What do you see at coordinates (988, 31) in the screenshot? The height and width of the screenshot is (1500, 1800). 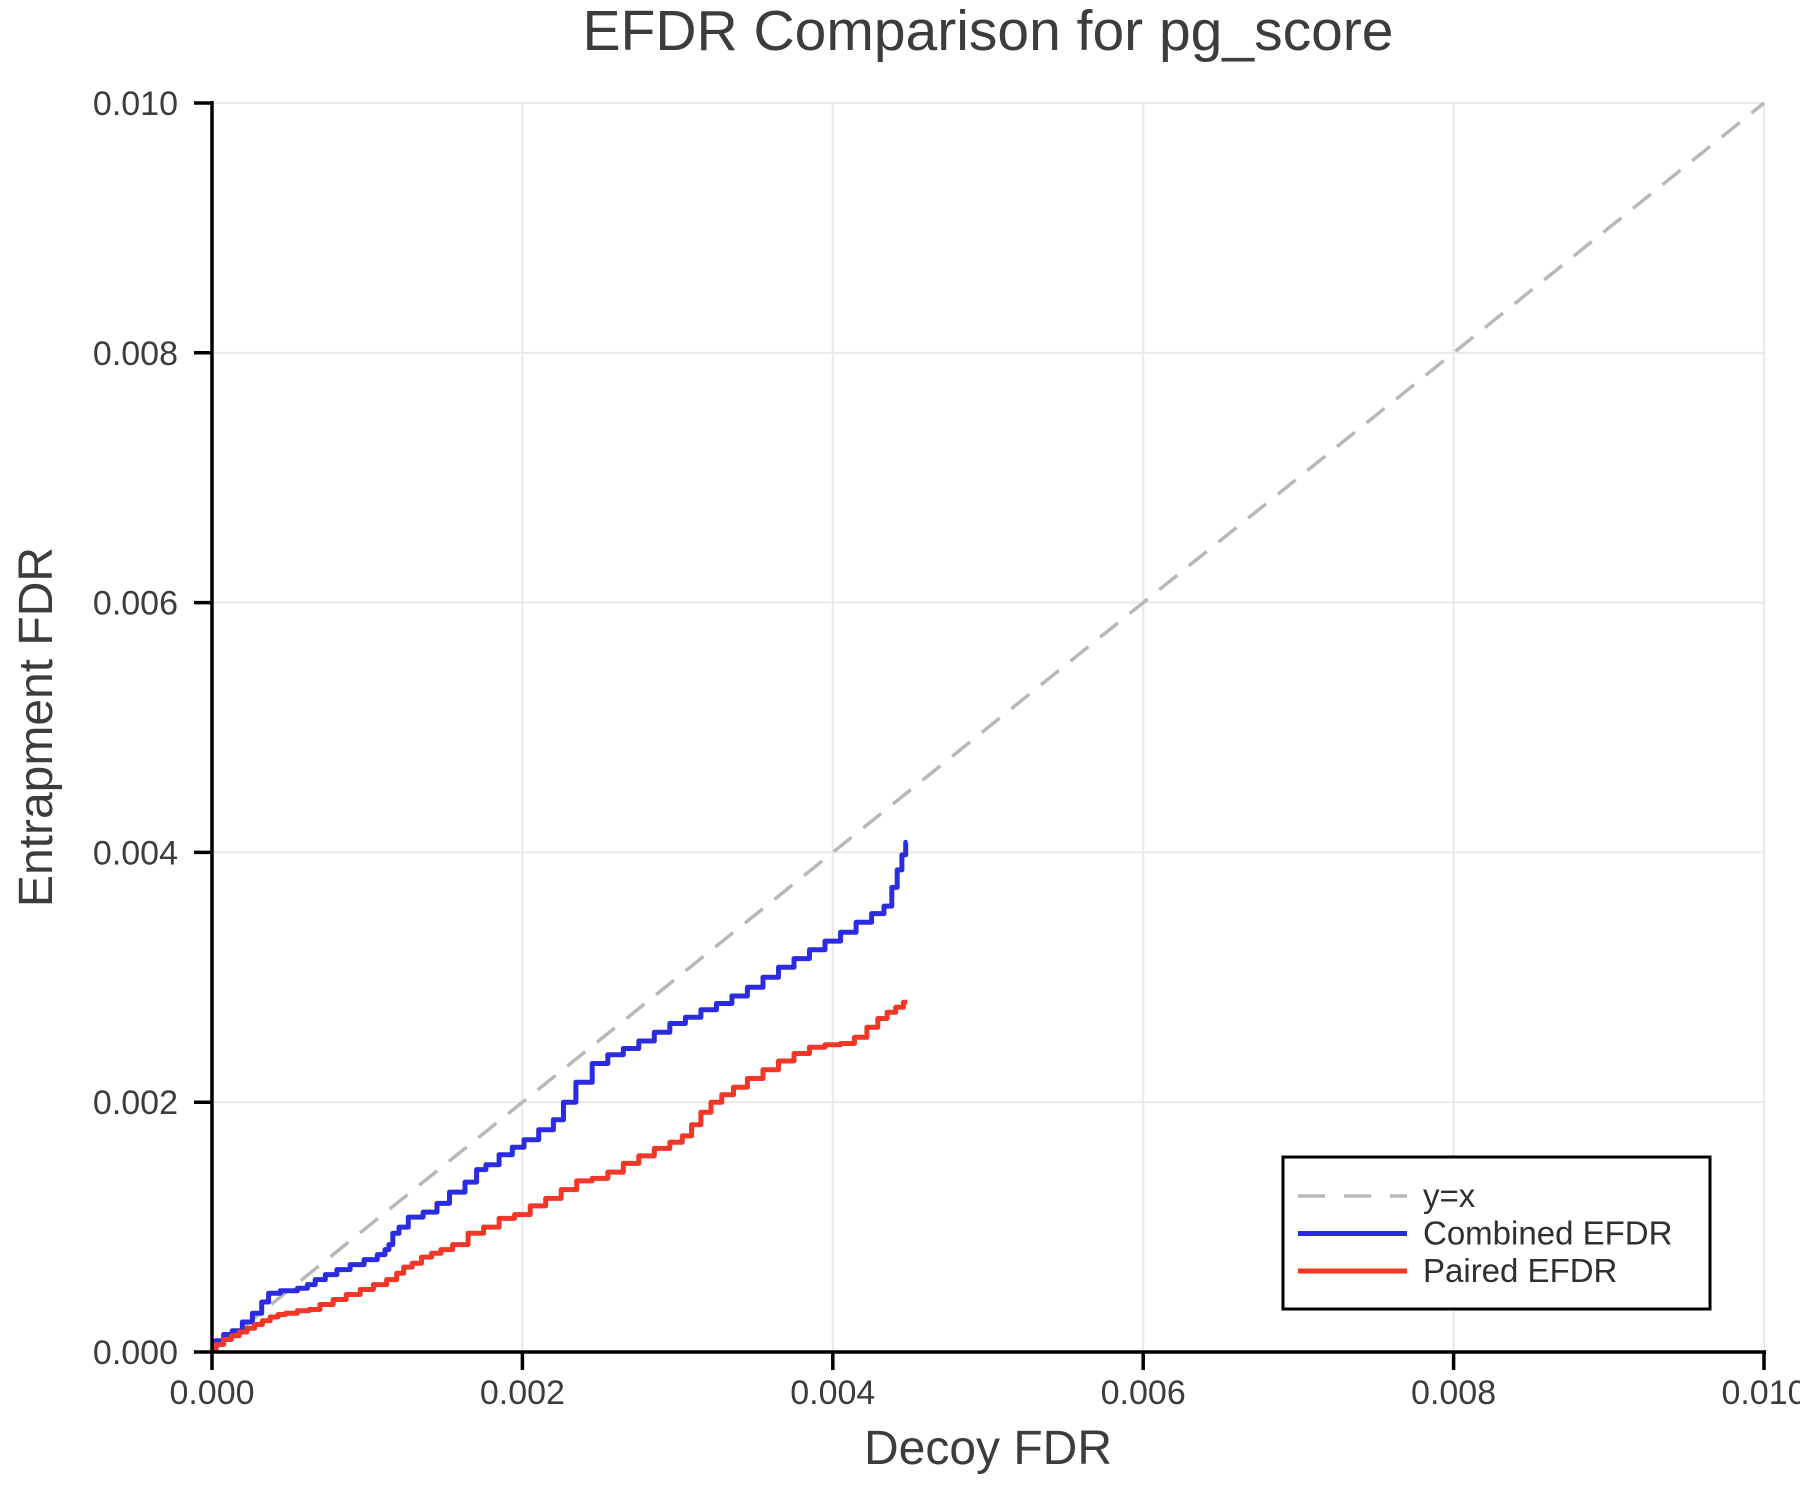 I see `chart-title: EFDR Comparison for pg_score` at bounding box center [988, 31].